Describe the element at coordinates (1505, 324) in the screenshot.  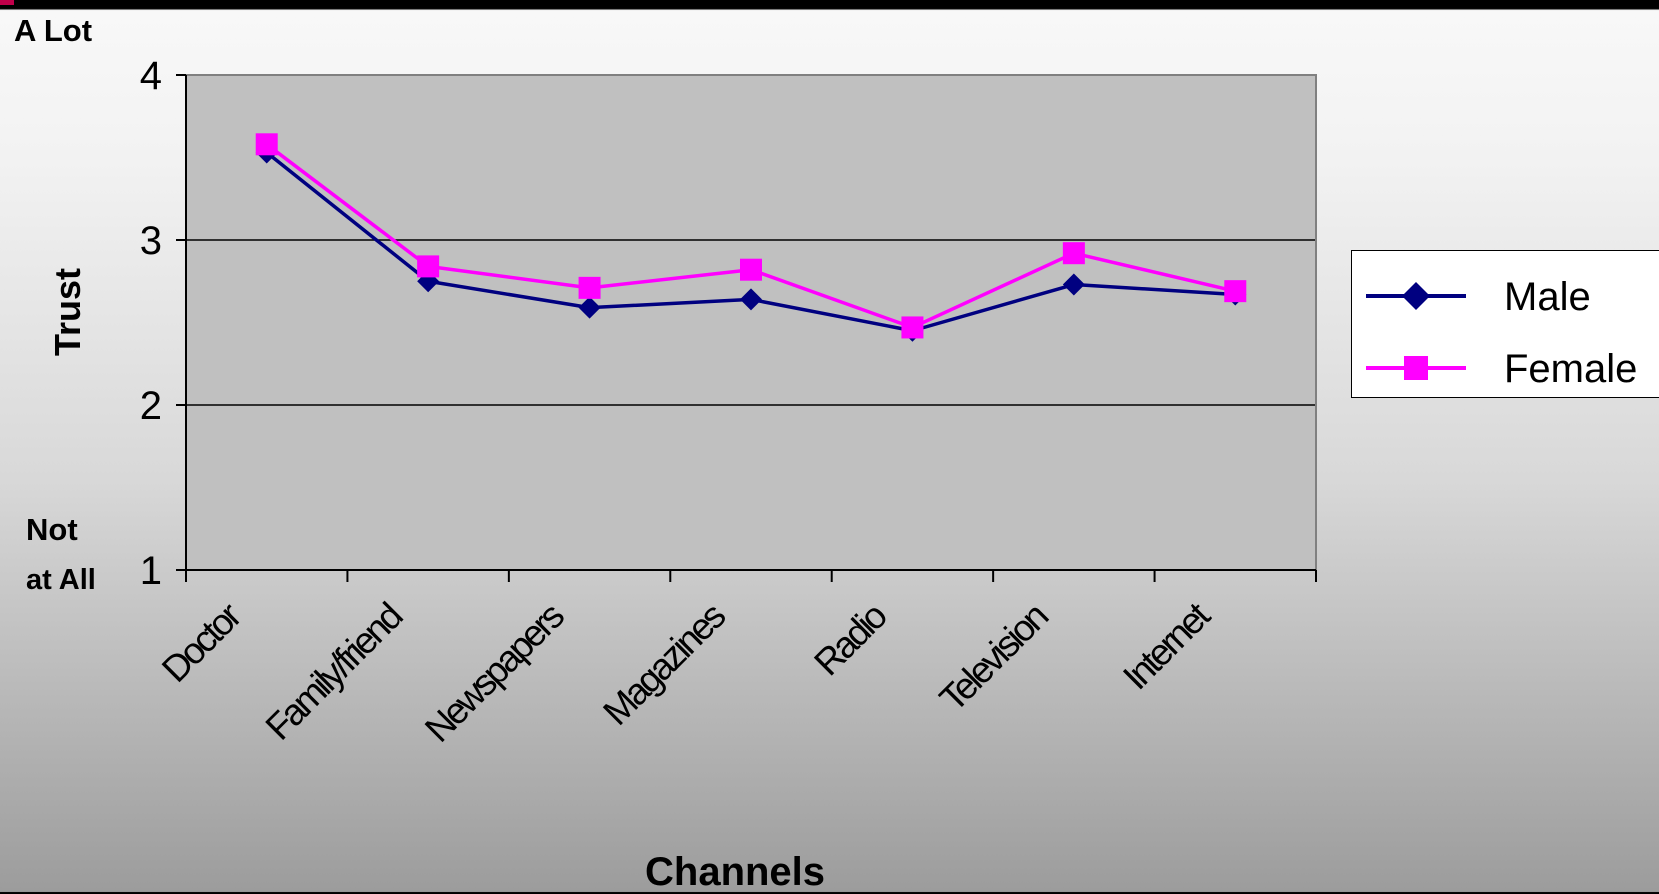
I see `legend: Male Female` at that location.